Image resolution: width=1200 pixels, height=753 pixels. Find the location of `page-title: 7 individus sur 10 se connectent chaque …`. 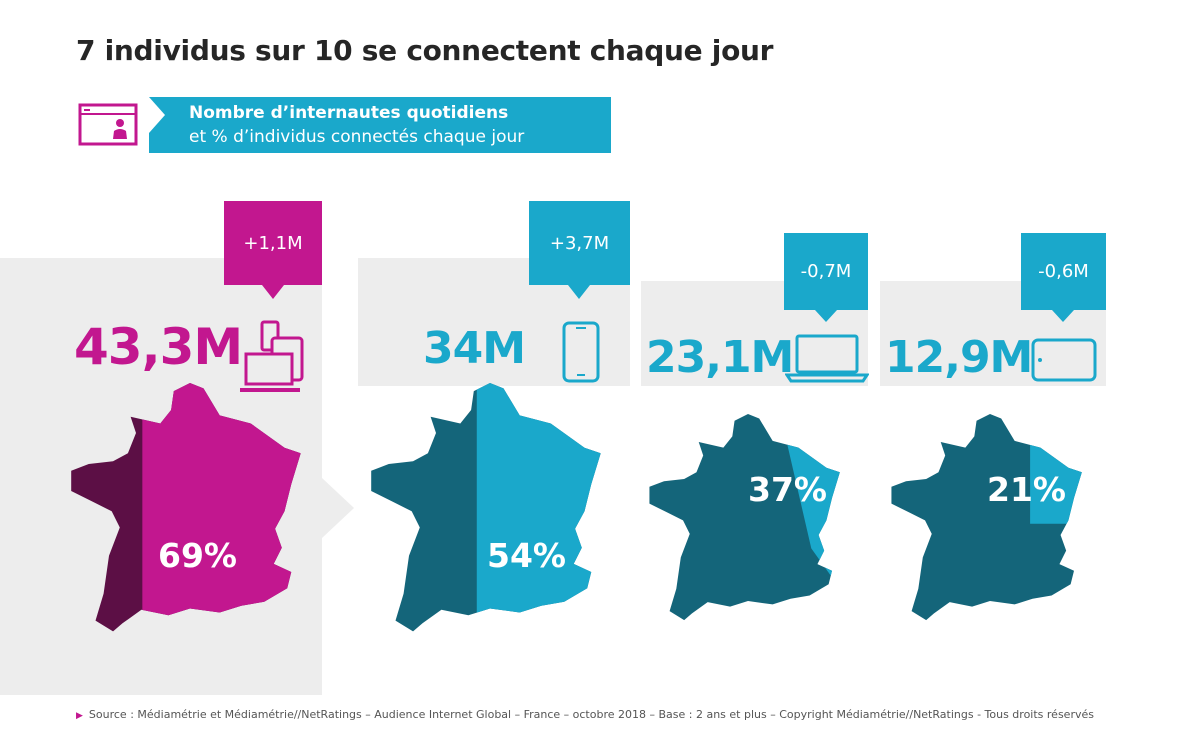

page-title: 7 individus sur 10 se connectent chaque … is located at coordinates (425, 50).